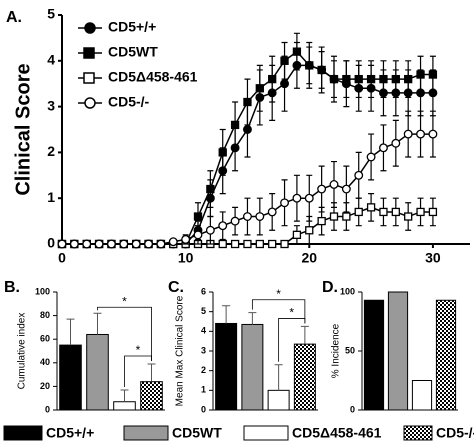 The height and width of the screenshot is (445, 474). I want to click on y-tick-label: 20, so click(45, 386).